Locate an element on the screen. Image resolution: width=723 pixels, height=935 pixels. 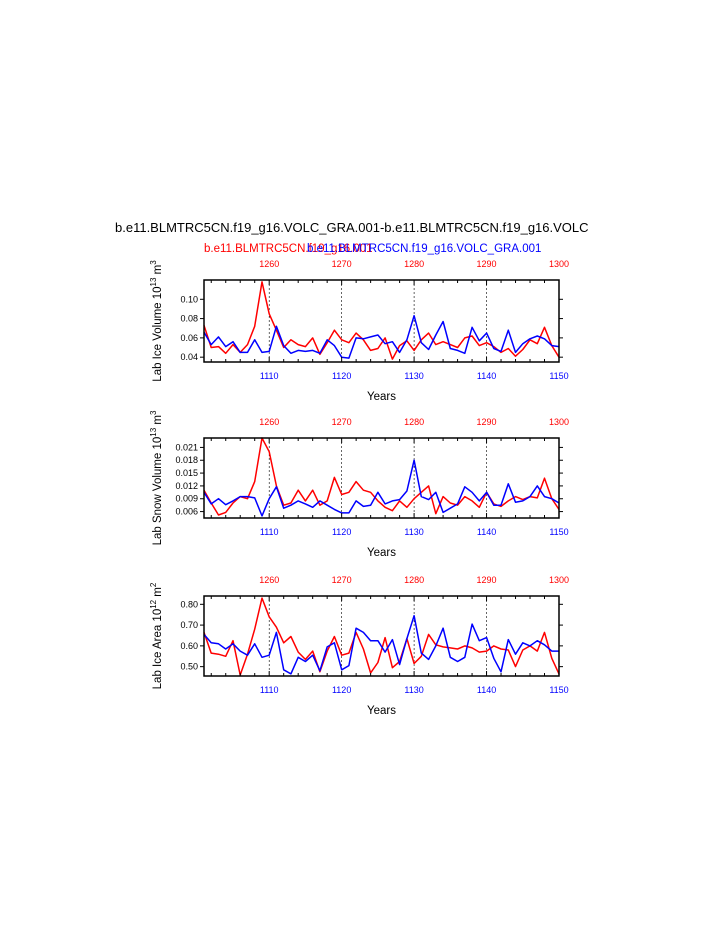
ice-area-top-tick-label-1290: 1290 is located at coordinates (487, 580).